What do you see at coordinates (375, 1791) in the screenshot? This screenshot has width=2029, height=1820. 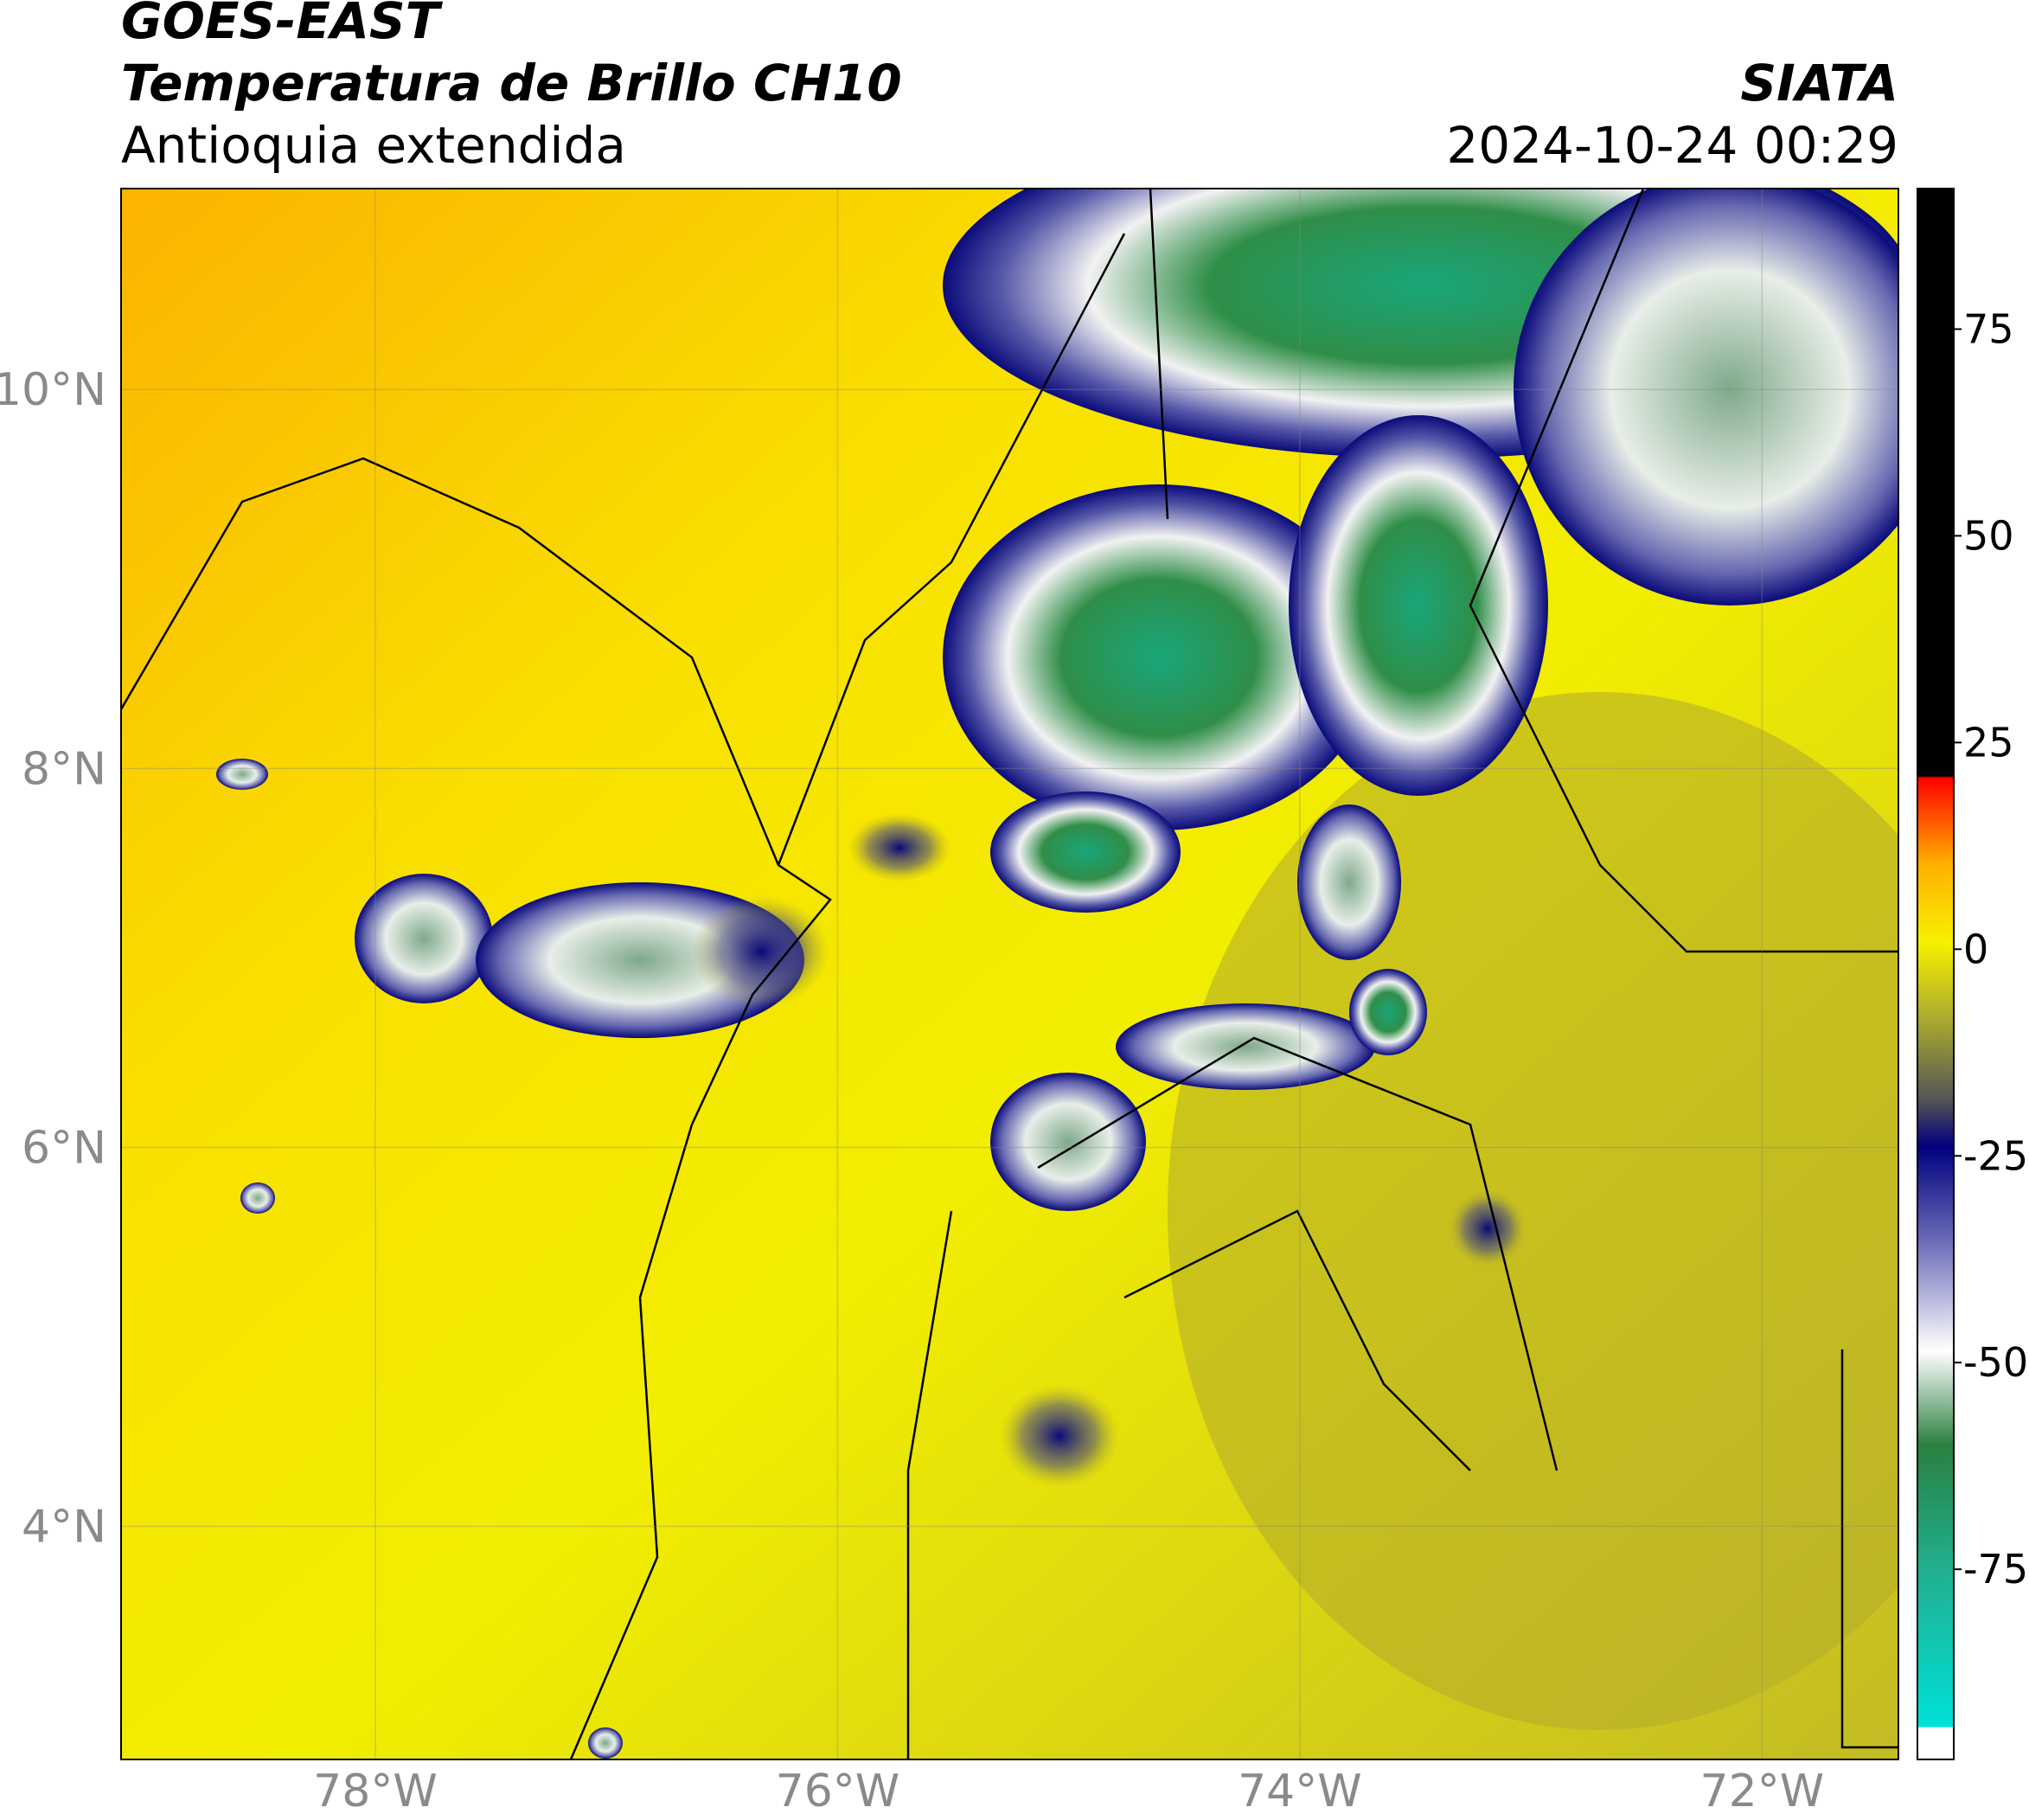 I see `x-tick-label: 78°W` at bounding box center [375, 1791].